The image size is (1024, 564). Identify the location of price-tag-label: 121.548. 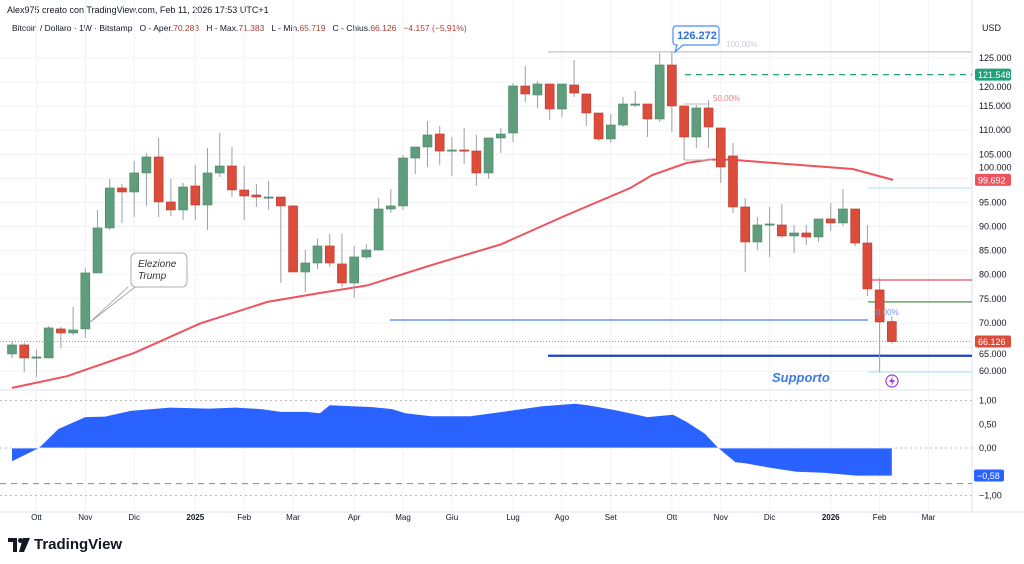
(994, 75).